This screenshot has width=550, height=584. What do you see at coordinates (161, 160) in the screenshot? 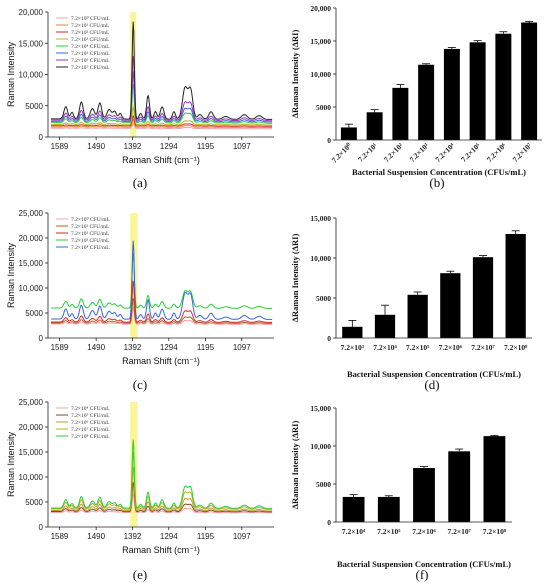
I see `x-axis-title: Raman Shift (cm⁻¹)` at bounding box center [161, 160].